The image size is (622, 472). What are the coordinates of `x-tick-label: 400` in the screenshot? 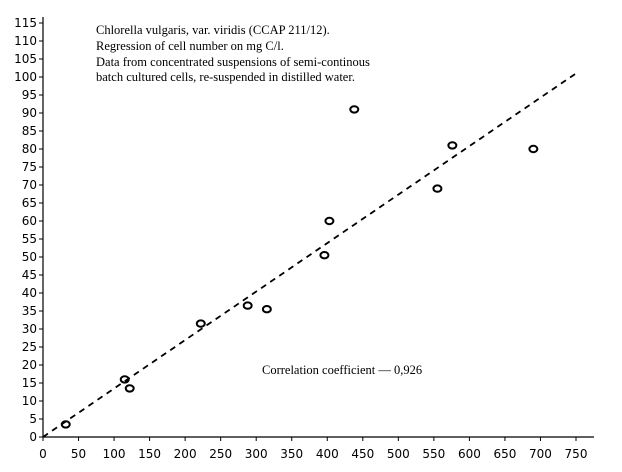 It's located at (327, 454).